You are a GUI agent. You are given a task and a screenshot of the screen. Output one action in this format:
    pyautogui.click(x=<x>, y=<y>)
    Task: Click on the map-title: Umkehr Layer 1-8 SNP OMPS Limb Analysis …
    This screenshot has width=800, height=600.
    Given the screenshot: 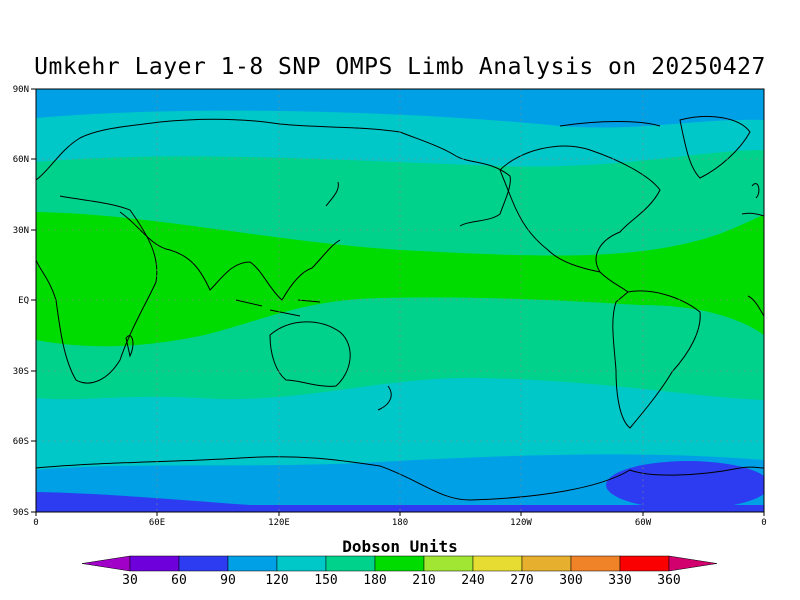 What is the action you would take?
    pyautogui.click(x=400, y=67)
    